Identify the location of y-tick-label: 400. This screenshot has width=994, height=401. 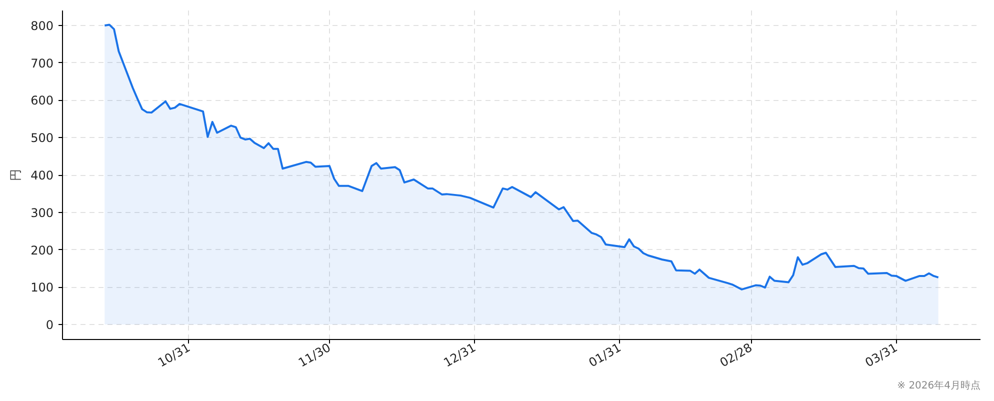
(42, 175).